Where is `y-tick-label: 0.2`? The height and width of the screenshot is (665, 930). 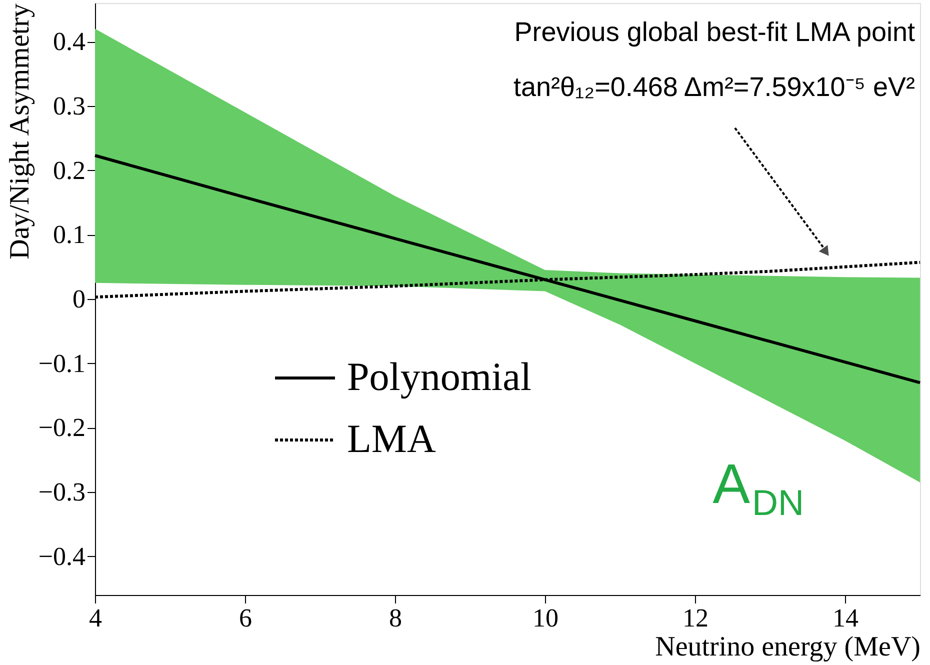
y-tick-label: 0.2 is located at coordinates (69, 170).